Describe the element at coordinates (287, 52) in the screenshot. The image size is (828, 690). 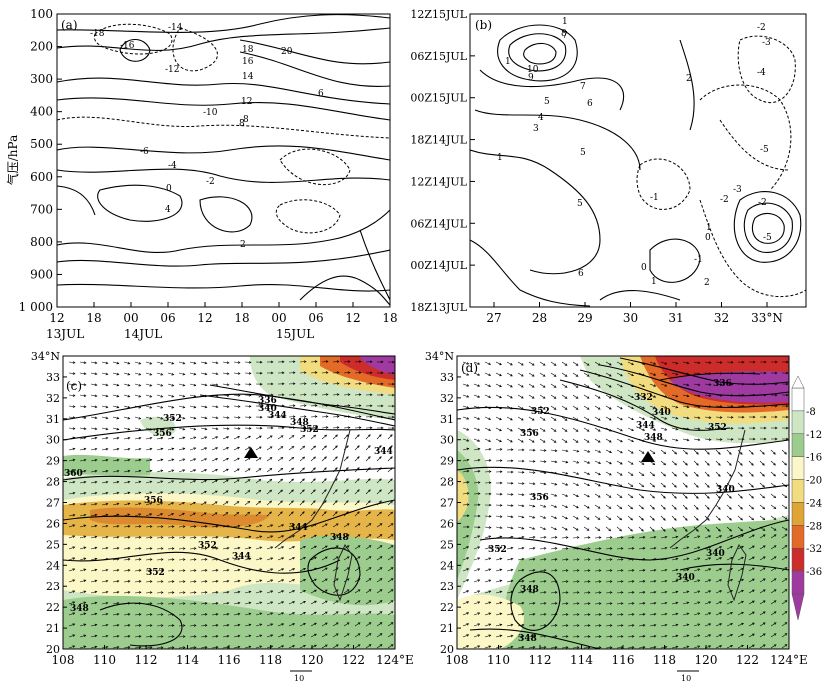
I see `contour-label: 20` at that location.